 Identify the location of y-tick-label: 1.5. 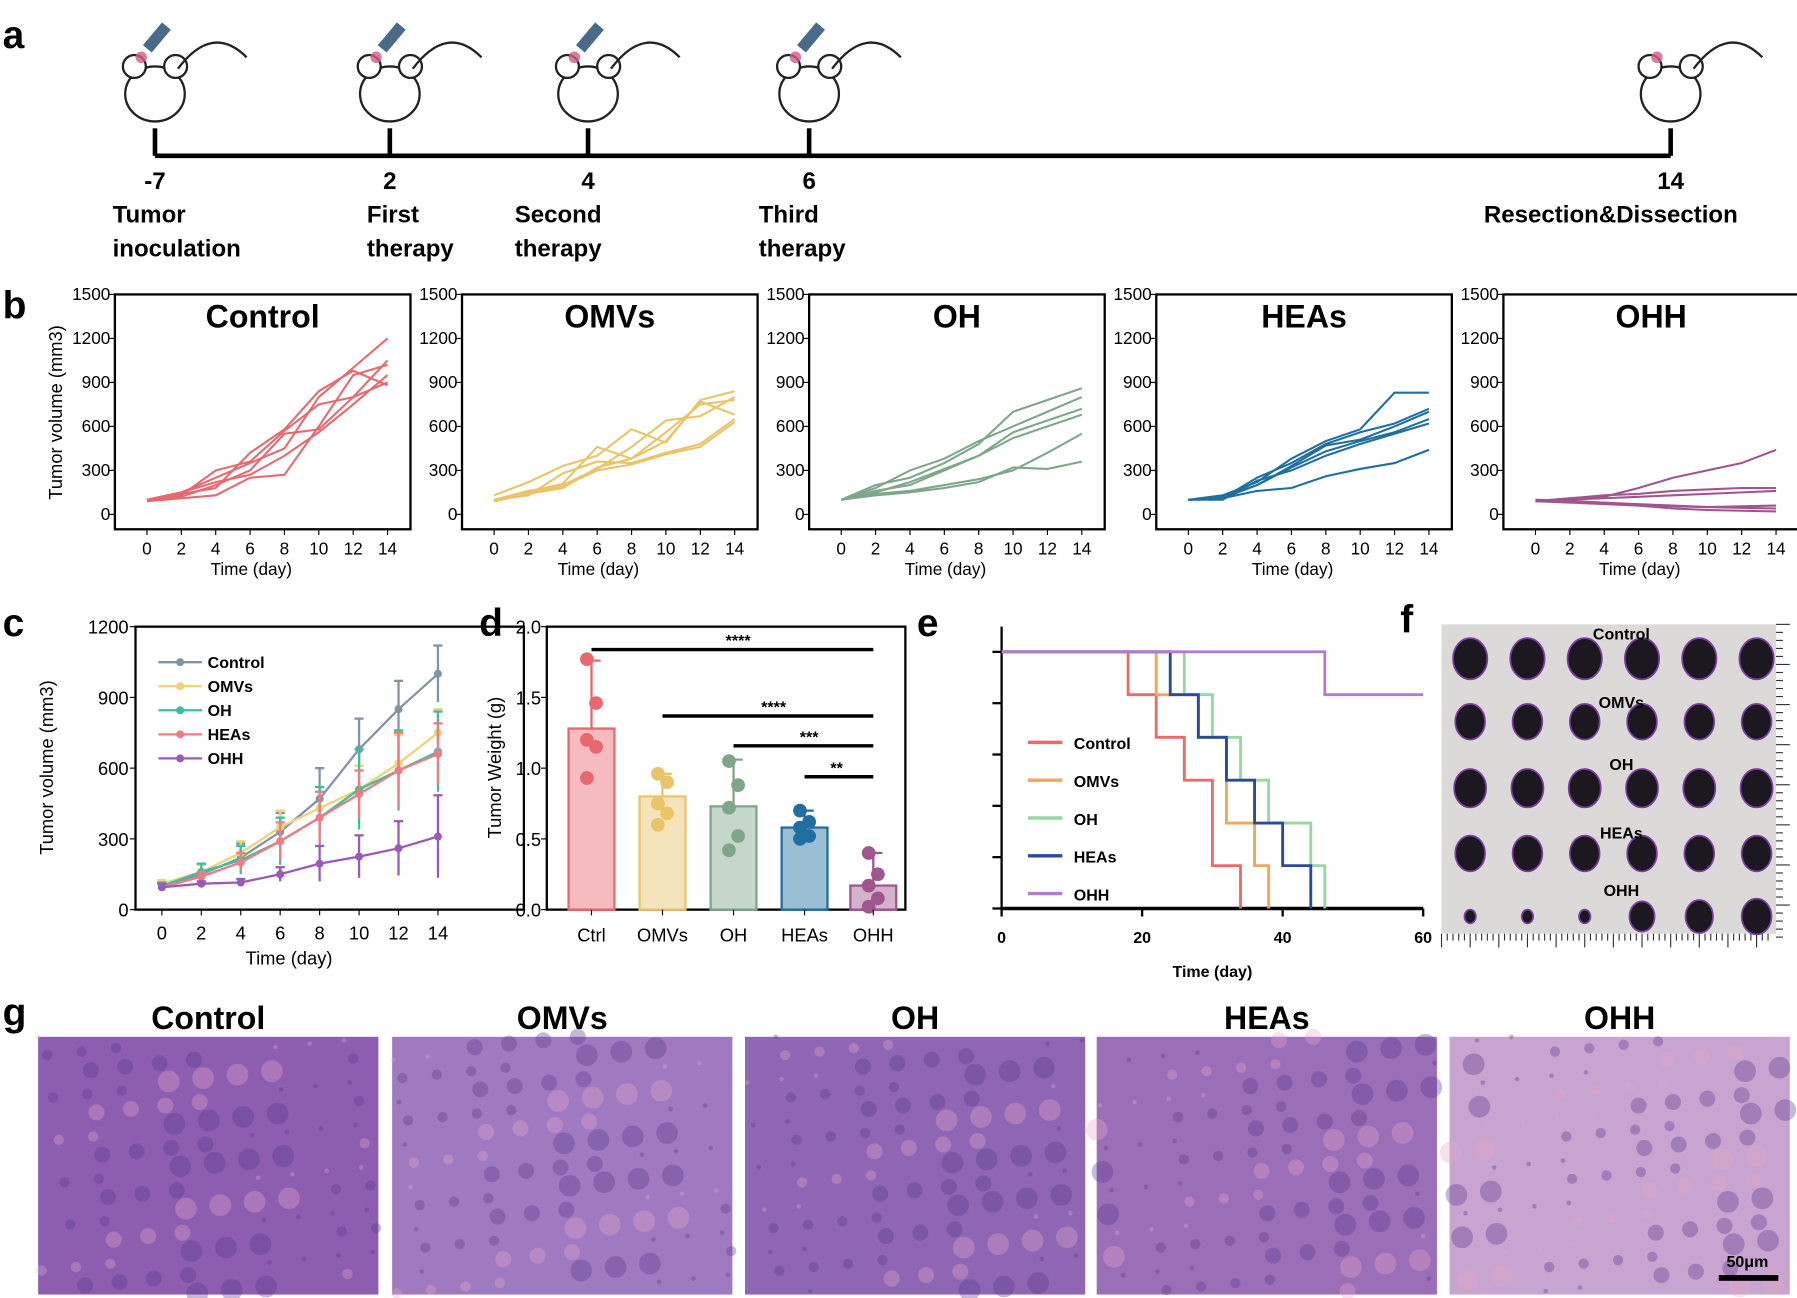
(528, 697).